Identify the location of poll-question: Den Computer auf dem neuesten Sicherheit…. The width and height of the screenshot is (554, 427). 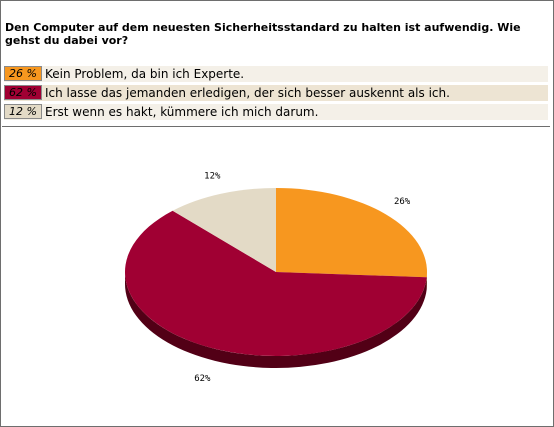
(263, 34).